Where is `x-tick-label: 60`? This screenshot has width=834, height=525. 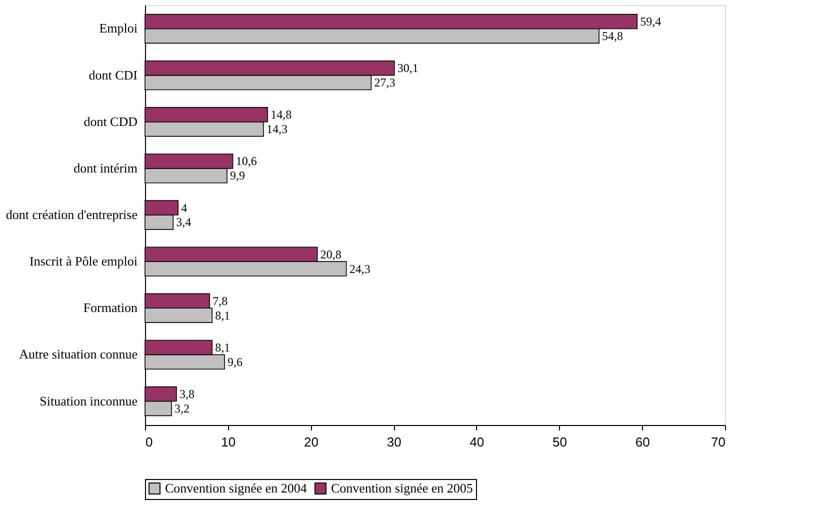 x-tick-label: 60 is located at coordinates (642, 442).